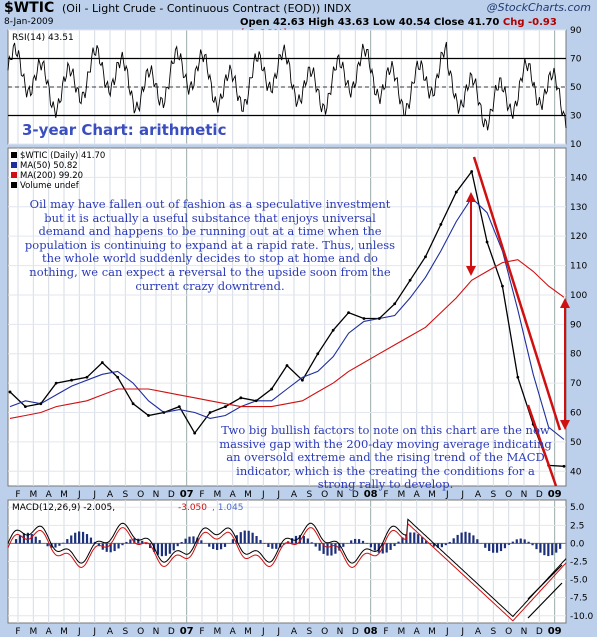  I want to click on macd-legend: MACD(12,26,9) -2.005,, so click(63, 508).